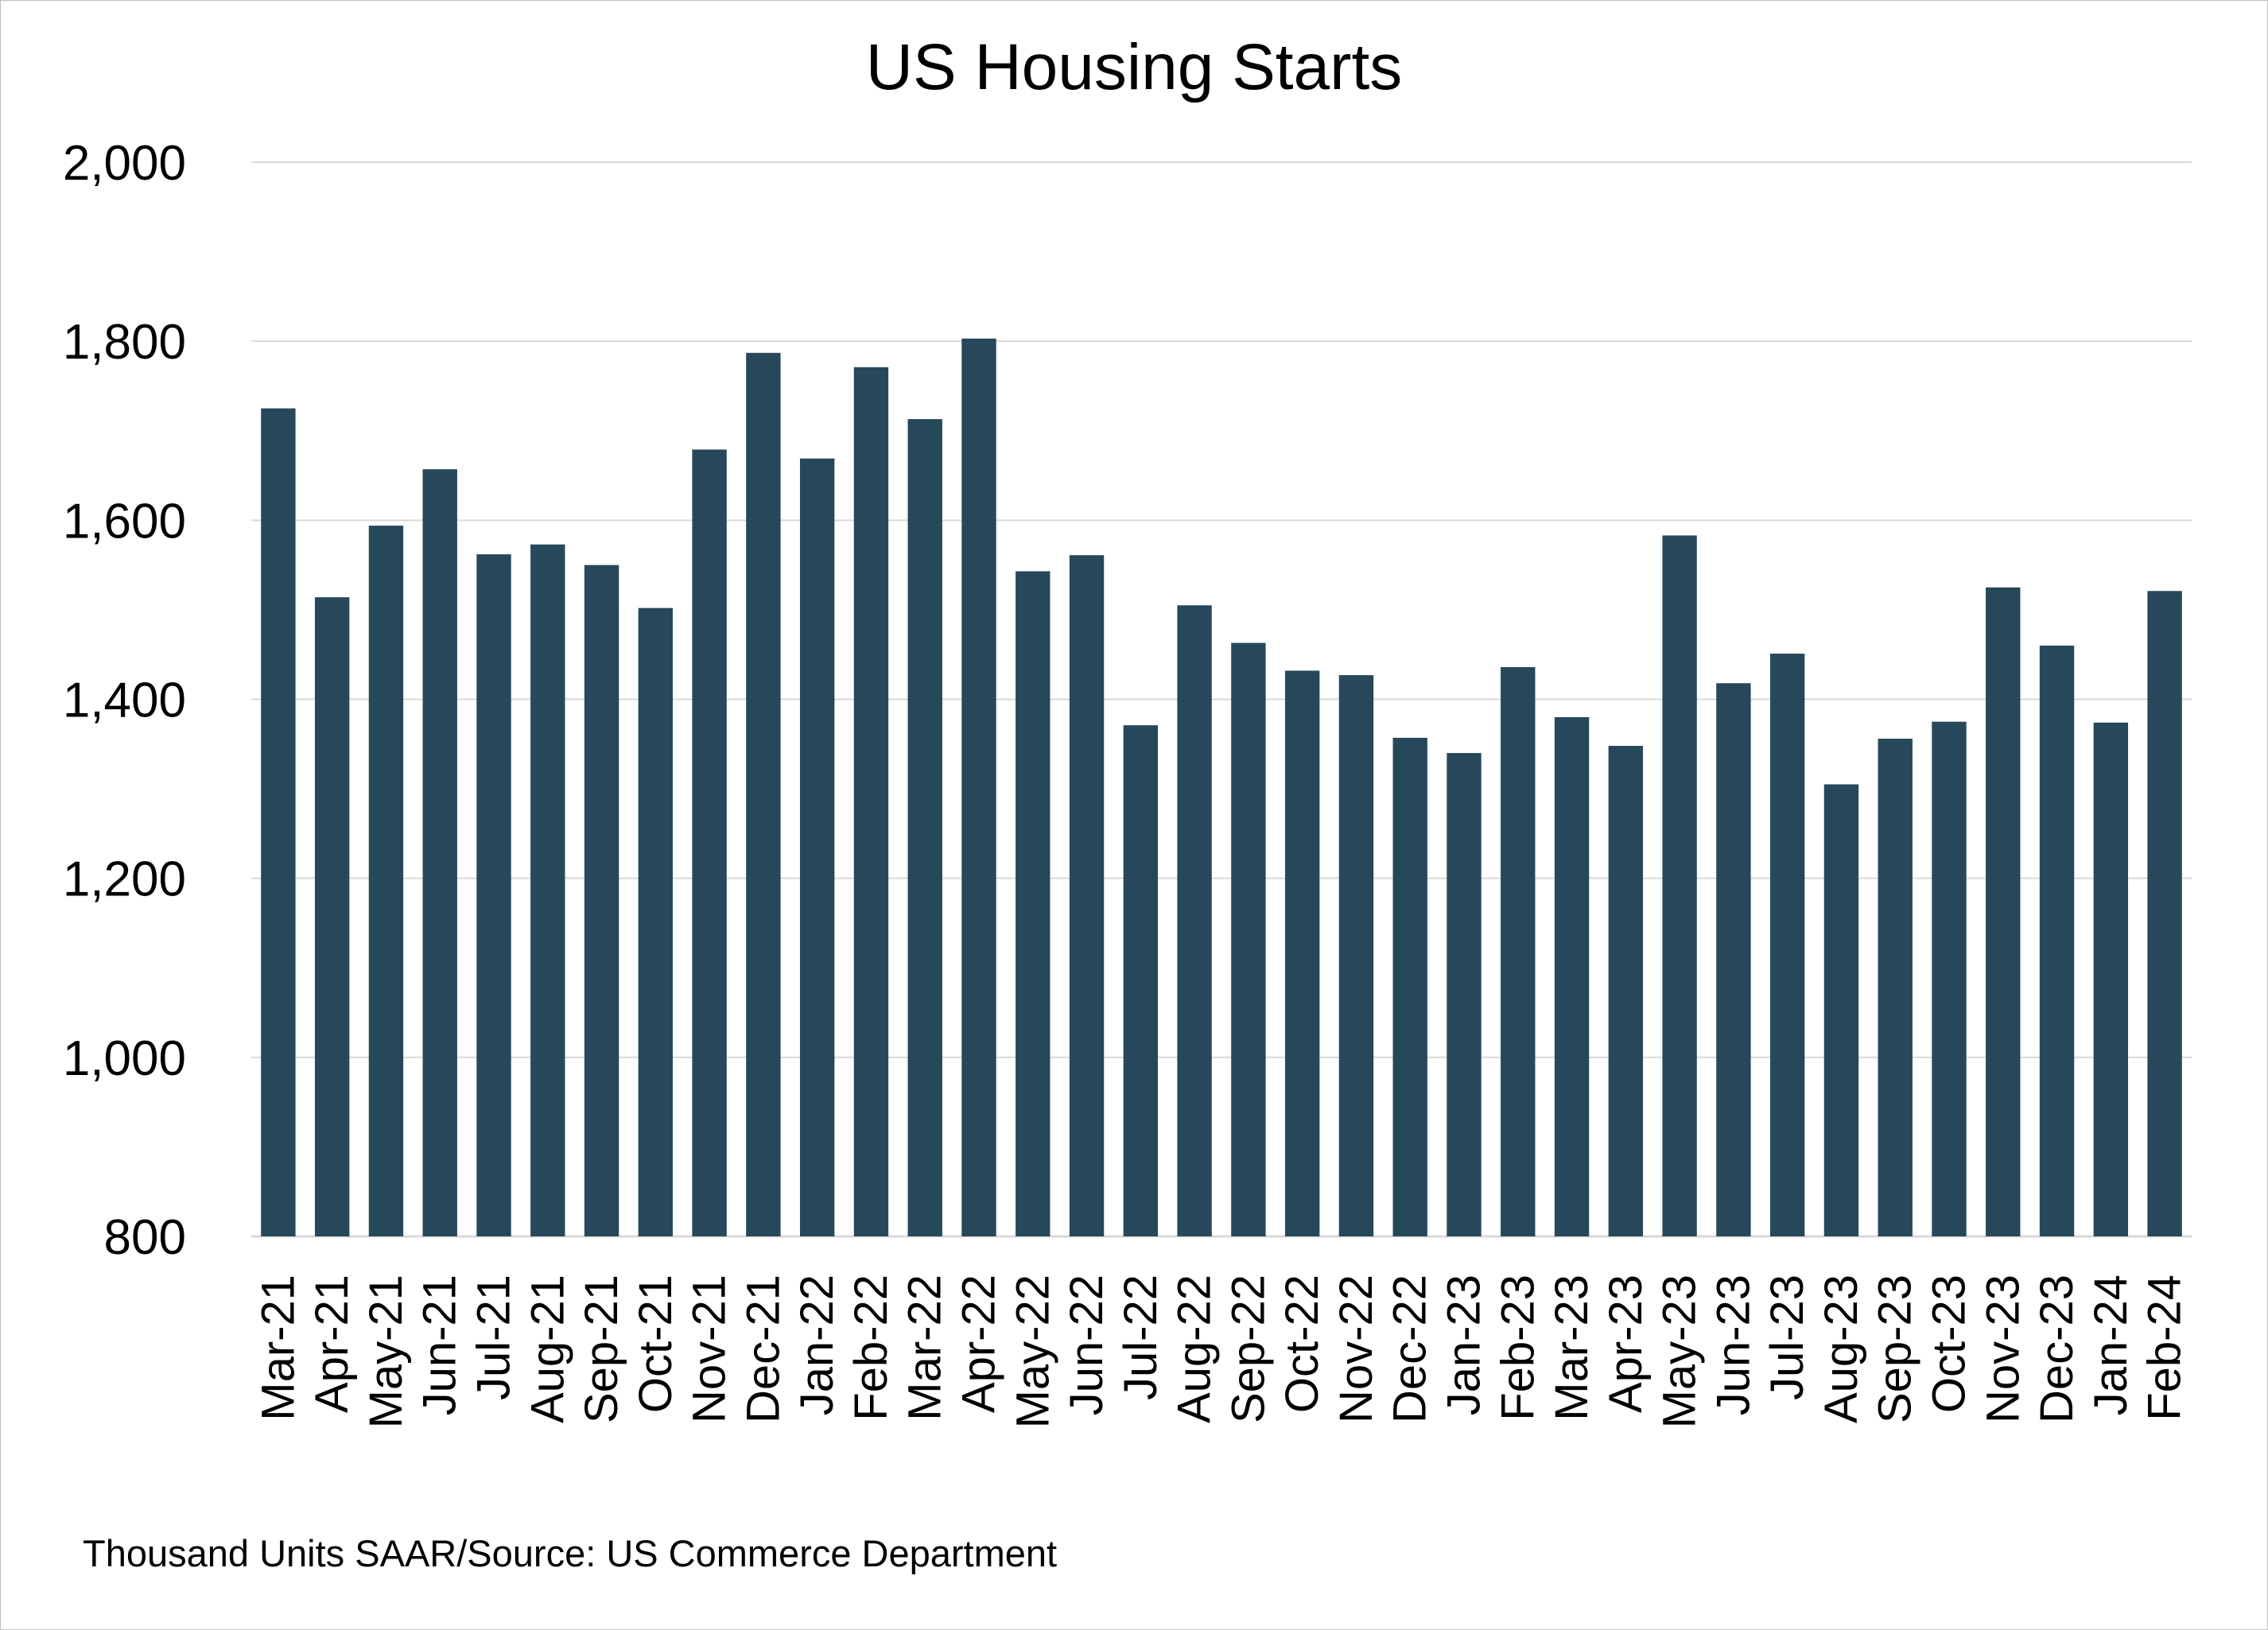 Image resolution: width=2268 pixels, height=1630 pixels. I want to click on x-tick-label: Jun-23, so click(1733, 1345).